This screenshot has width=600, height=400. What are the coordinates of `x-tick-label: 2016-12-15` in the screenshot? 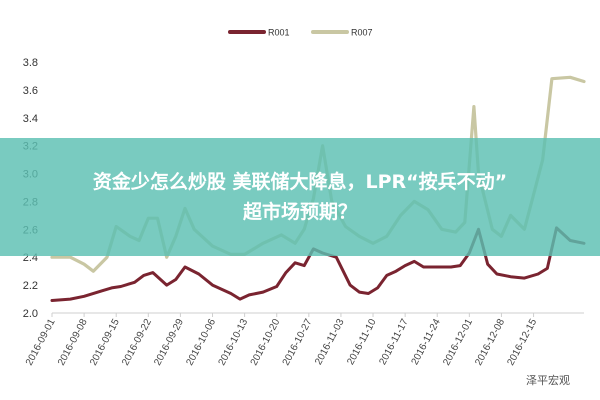 It's located at (522, 342).